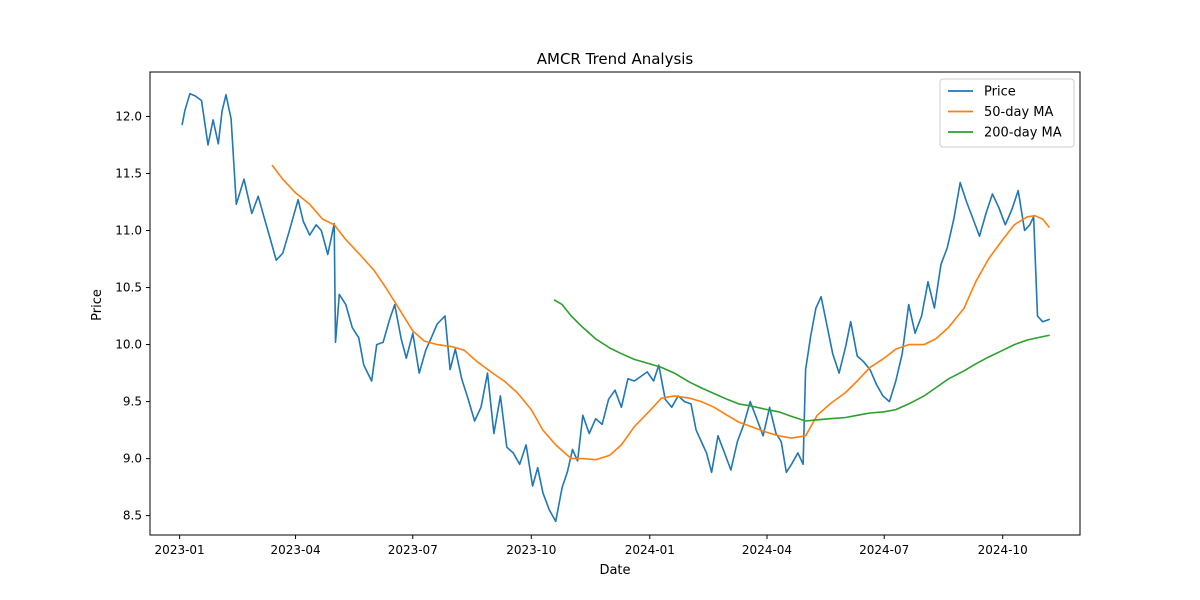  Describe the element at coordinates (767, 550) in the screenshot. I see `x-tick-label: 2024-04` at that location.